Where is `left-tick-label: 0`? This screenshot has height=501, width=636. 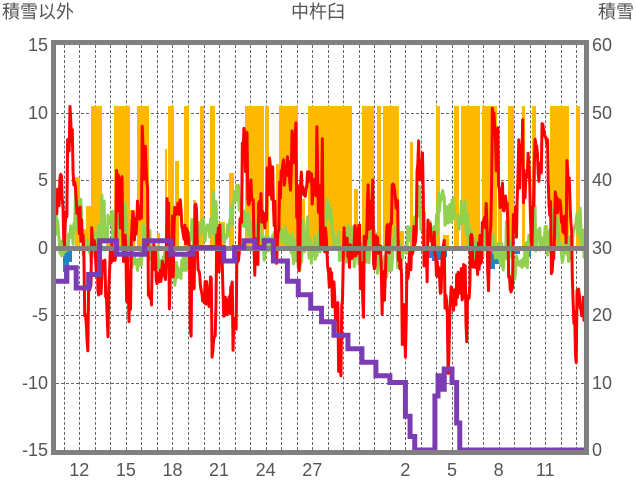
left-tick-label: 0 is located at coordinates (42, 247).